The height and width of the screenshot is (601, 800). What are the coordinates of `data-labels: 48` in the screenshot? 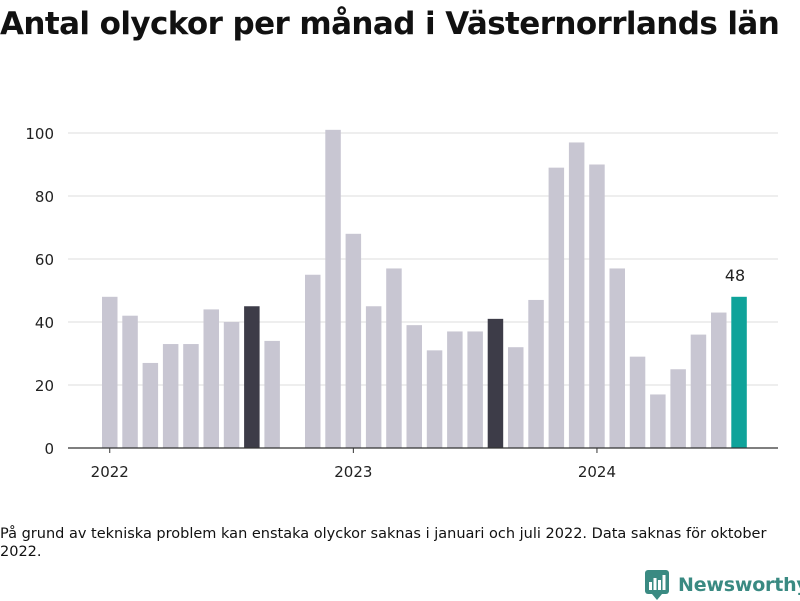 It's located at (735, 275).